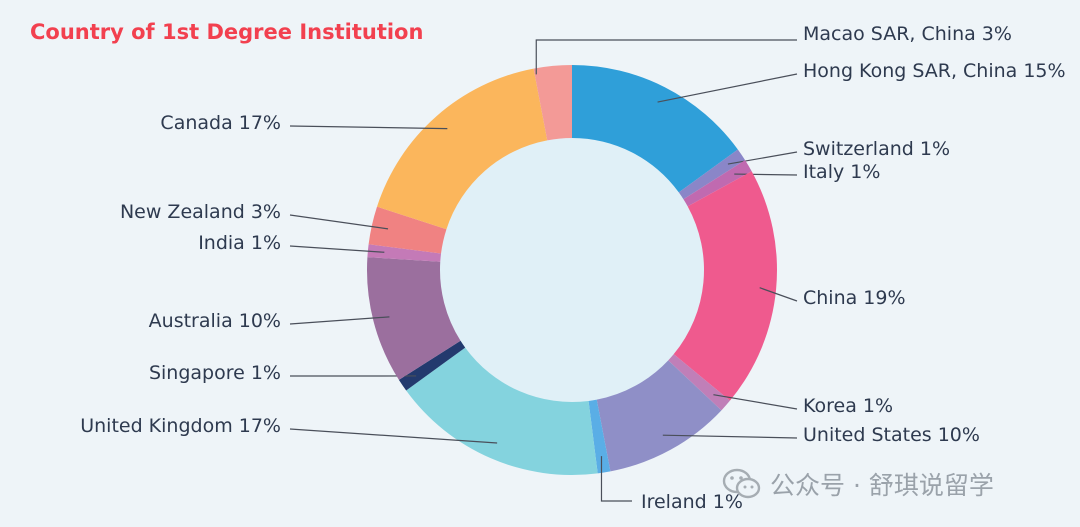  I want to click on slice-macao, so click(552, 103).